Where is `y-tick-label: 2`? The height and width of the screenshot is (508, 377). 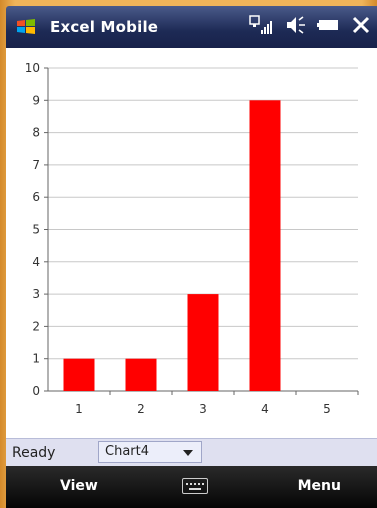
y-tick-label: 2 is located at coordinates (36, 326).